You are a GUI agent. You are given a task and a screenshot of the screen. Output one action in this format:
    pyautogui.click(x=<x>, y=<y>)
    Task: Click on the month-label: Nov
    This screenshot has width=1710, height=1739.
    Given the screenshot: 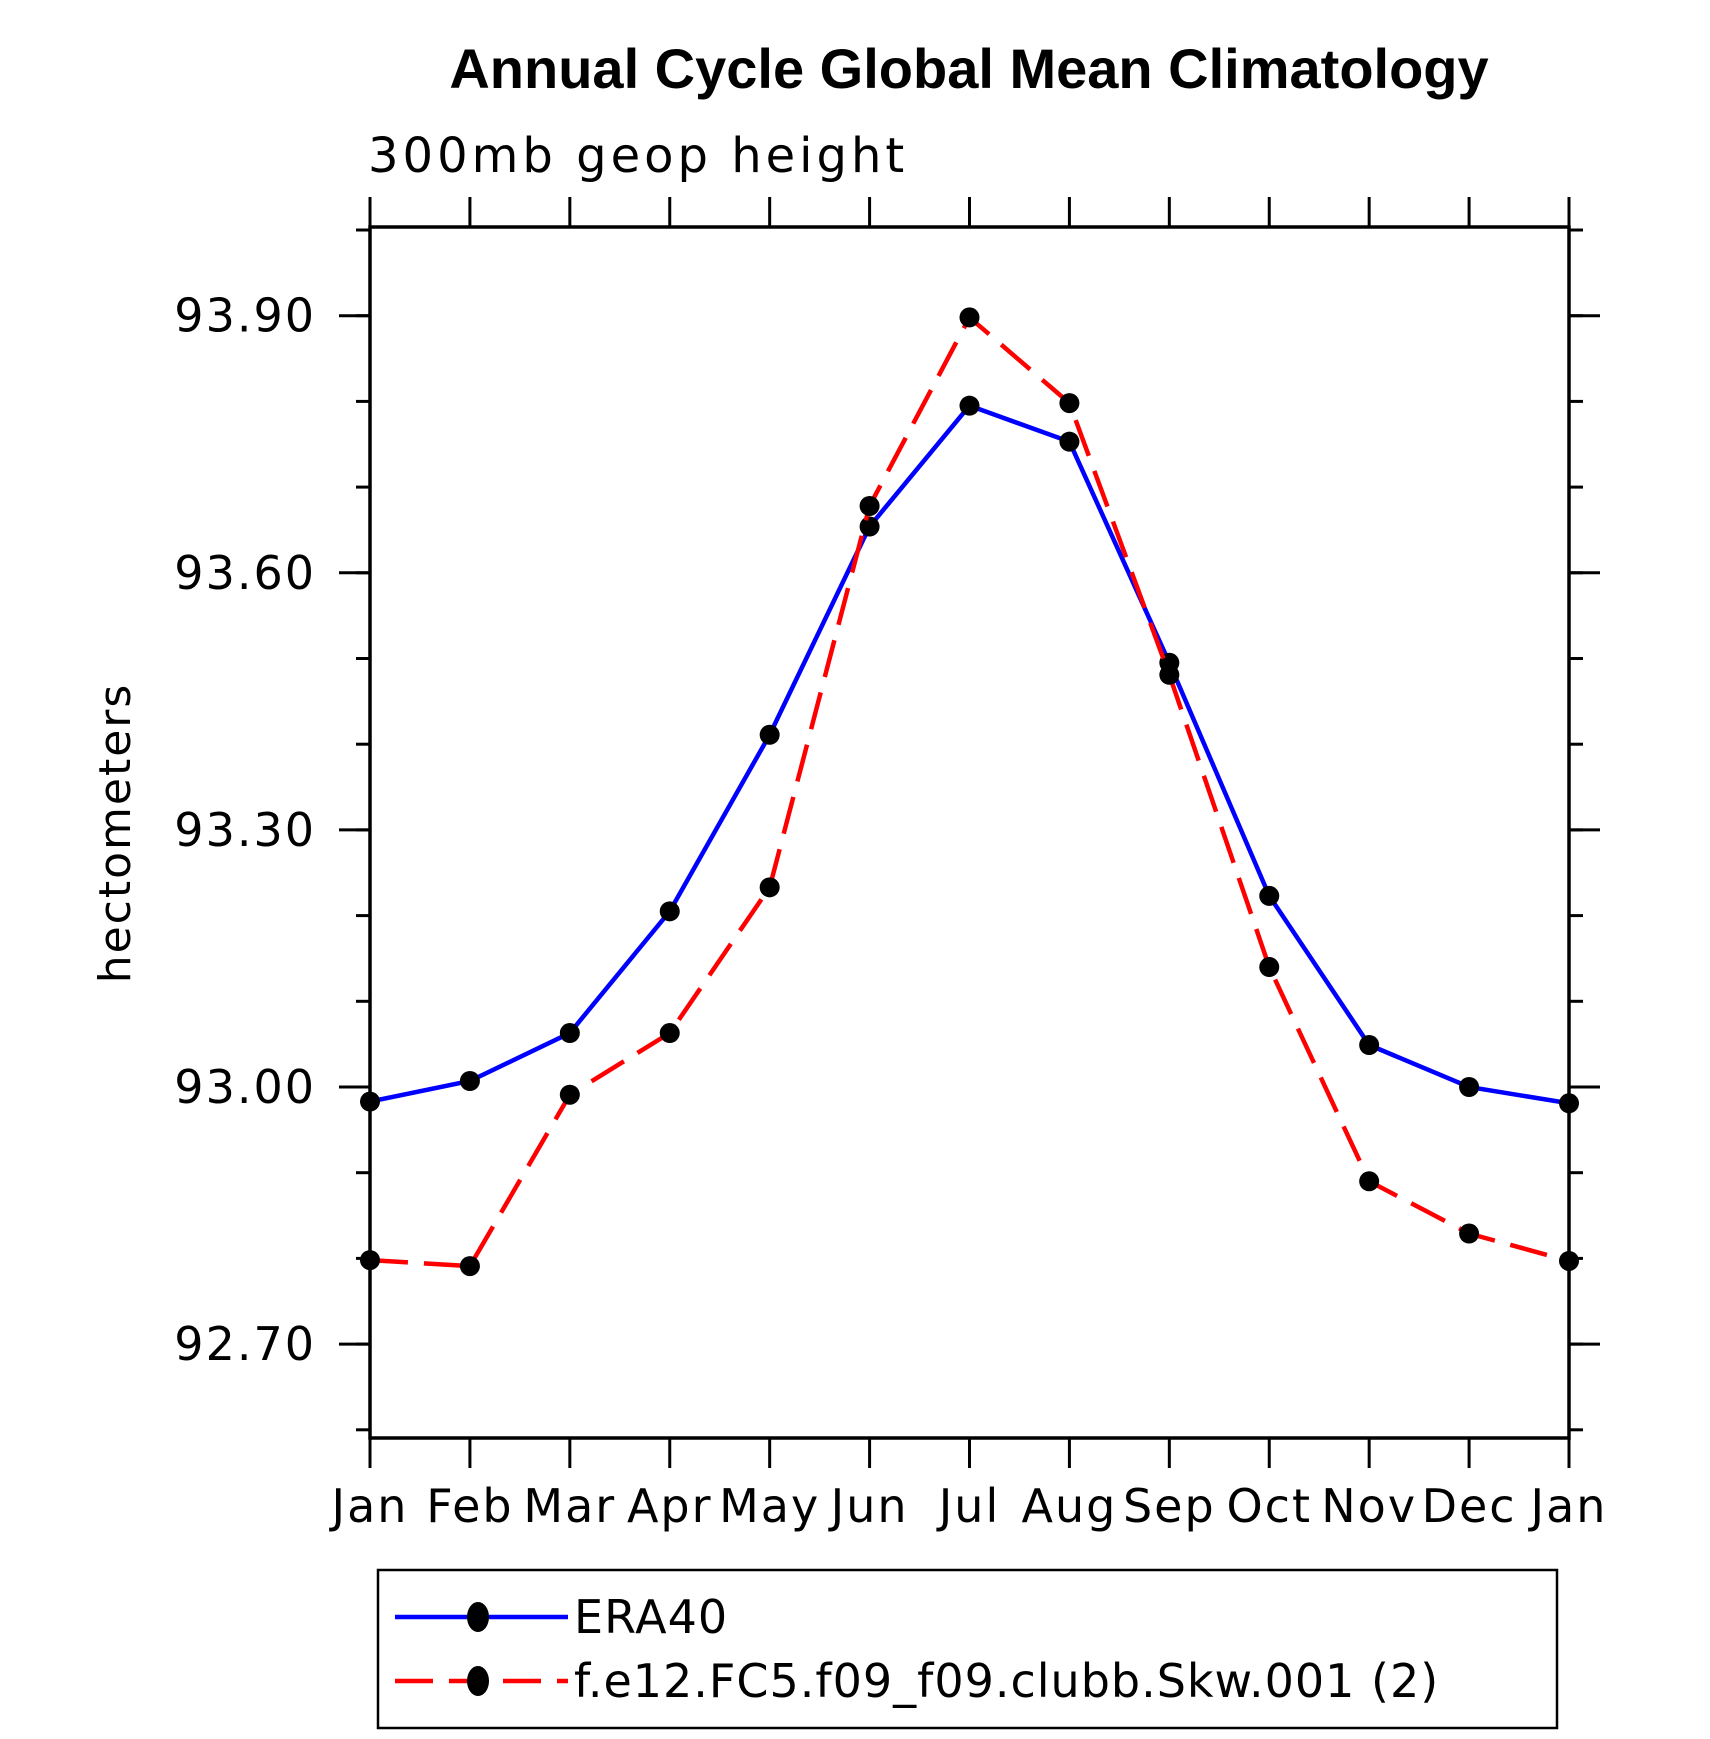 What is the action you would take?
    pyautogui.click(x=1369, y=1506)
    